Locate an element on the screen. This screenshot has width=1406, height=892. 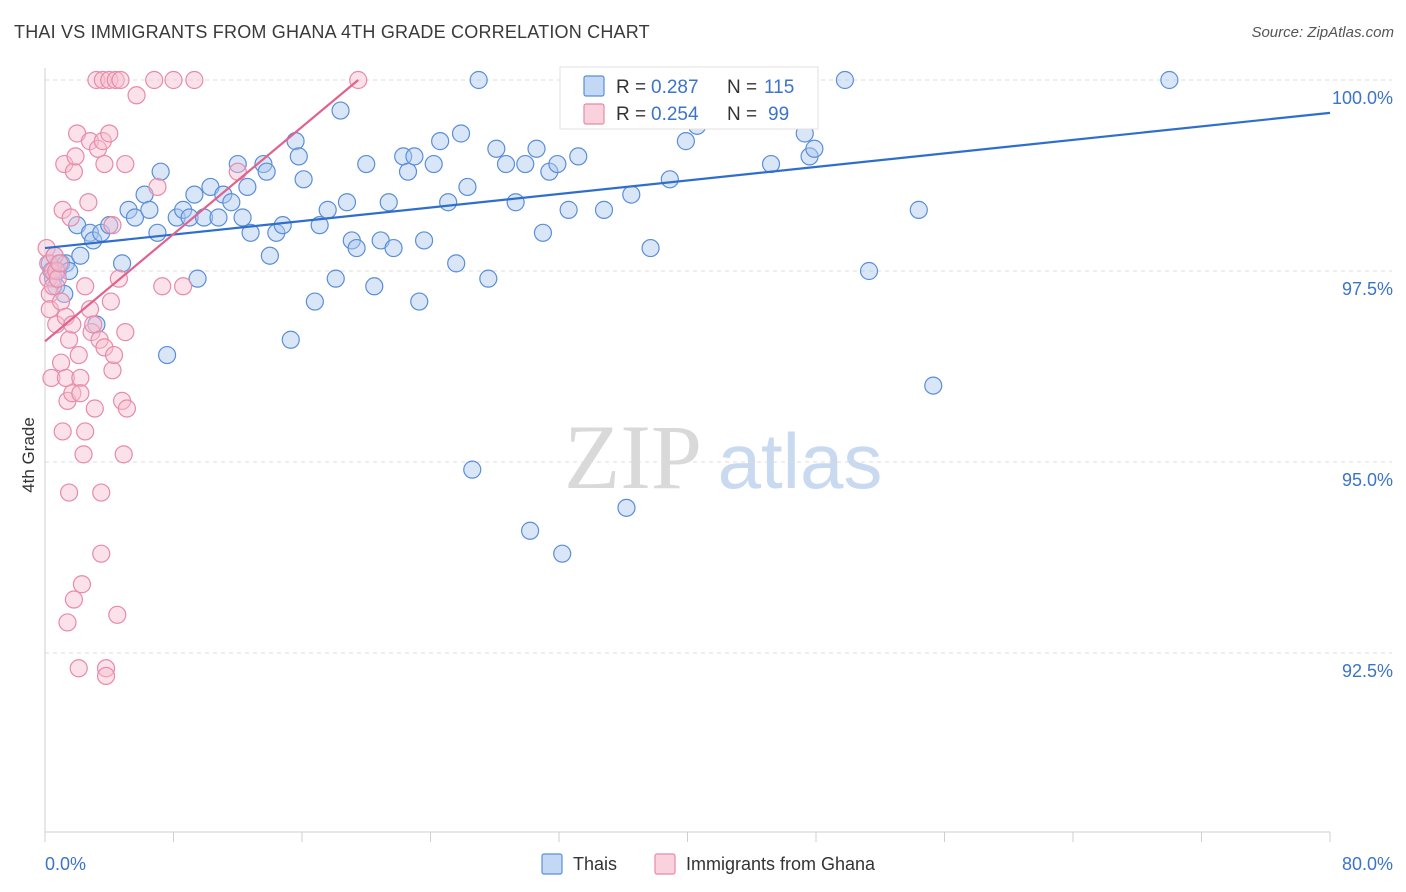
y-tick-label: 95.0% is located at coordinates (1367, 480).